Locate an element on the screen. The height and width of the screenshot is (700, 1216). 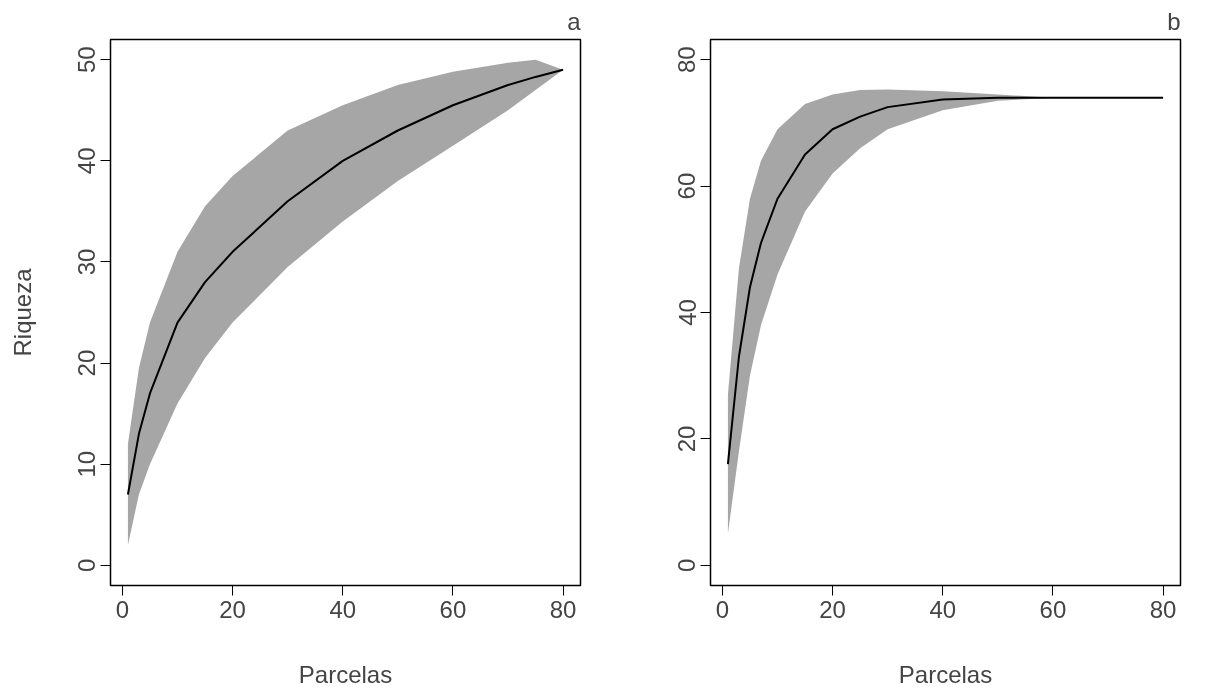
y-tick-label: 30 is located at coordinates (87, 262).